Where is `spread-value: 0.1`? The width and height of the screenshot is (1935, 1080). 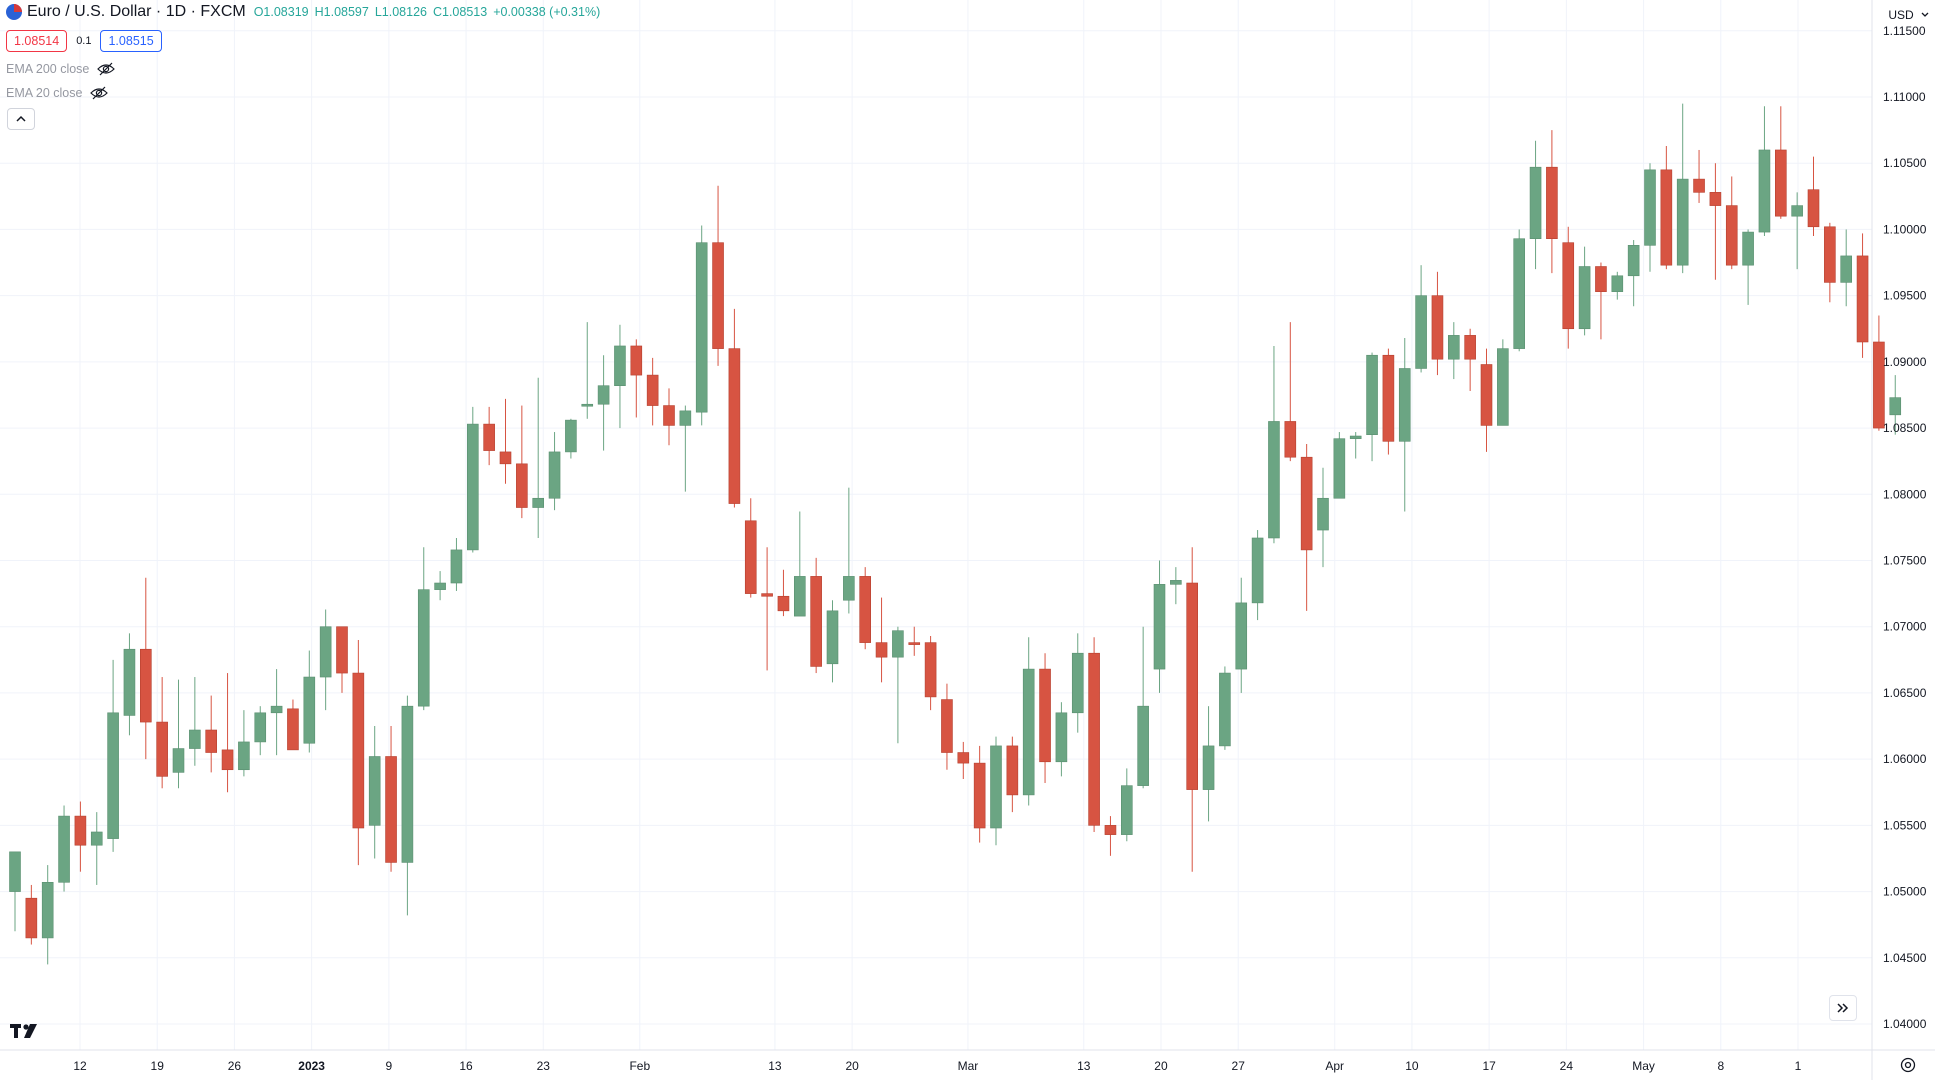
spread-value: 0.1 is located at coordinates (84, 41).